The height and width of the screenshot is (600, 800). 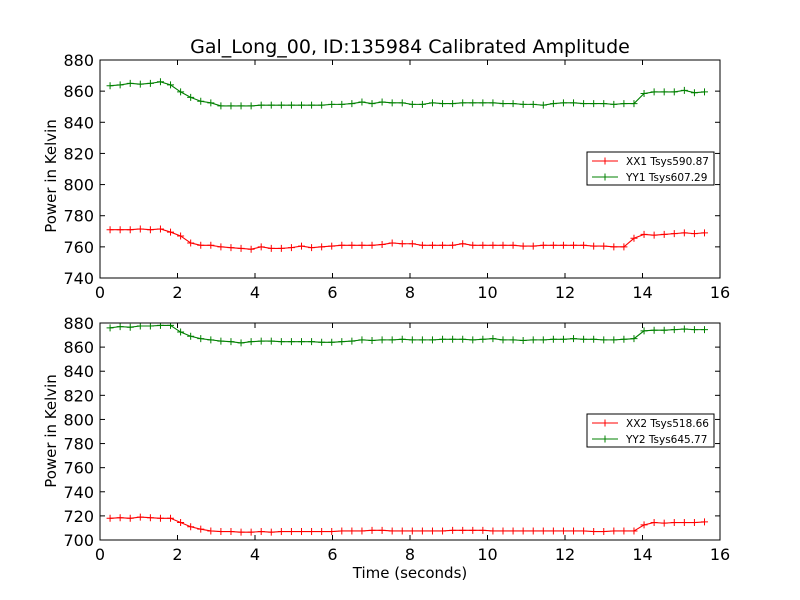 What do you see at coordinates (666, 178) in the screenshot?
I see `top-legend-label: YY1 Tsys607.29` at bounding box center [666, 178].